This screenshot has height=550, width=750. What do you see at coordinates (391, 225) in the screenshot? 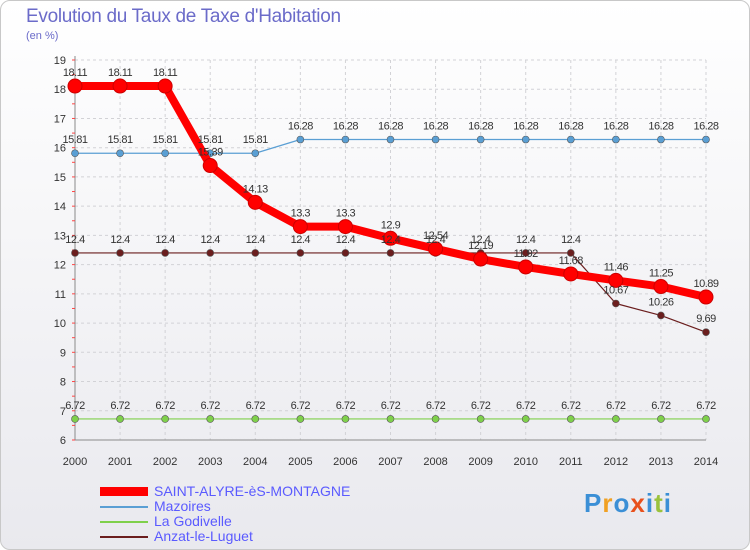
I see `data-label: 12.9` at bounding box center [391, 225].